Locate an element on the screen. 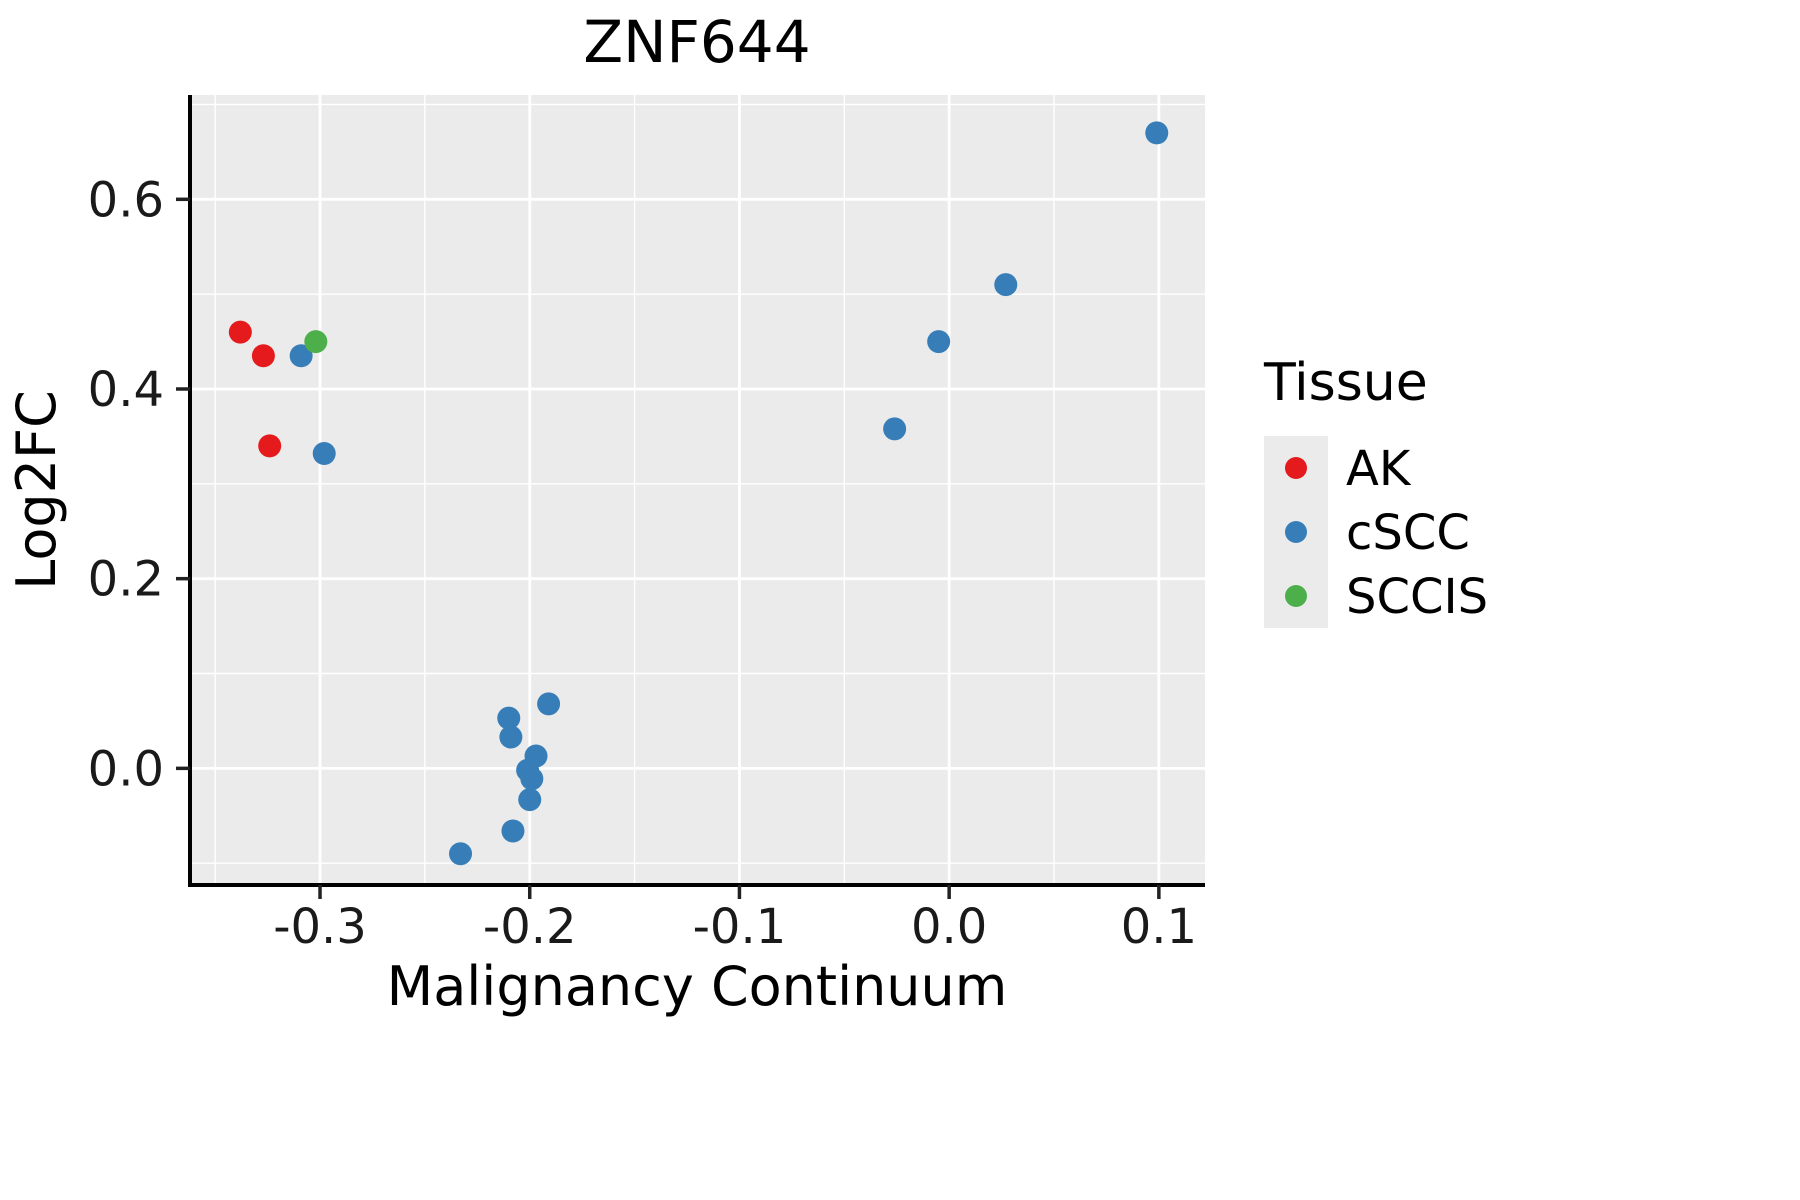  legend-label-ak: AK is located at coordinates (1379, 469).